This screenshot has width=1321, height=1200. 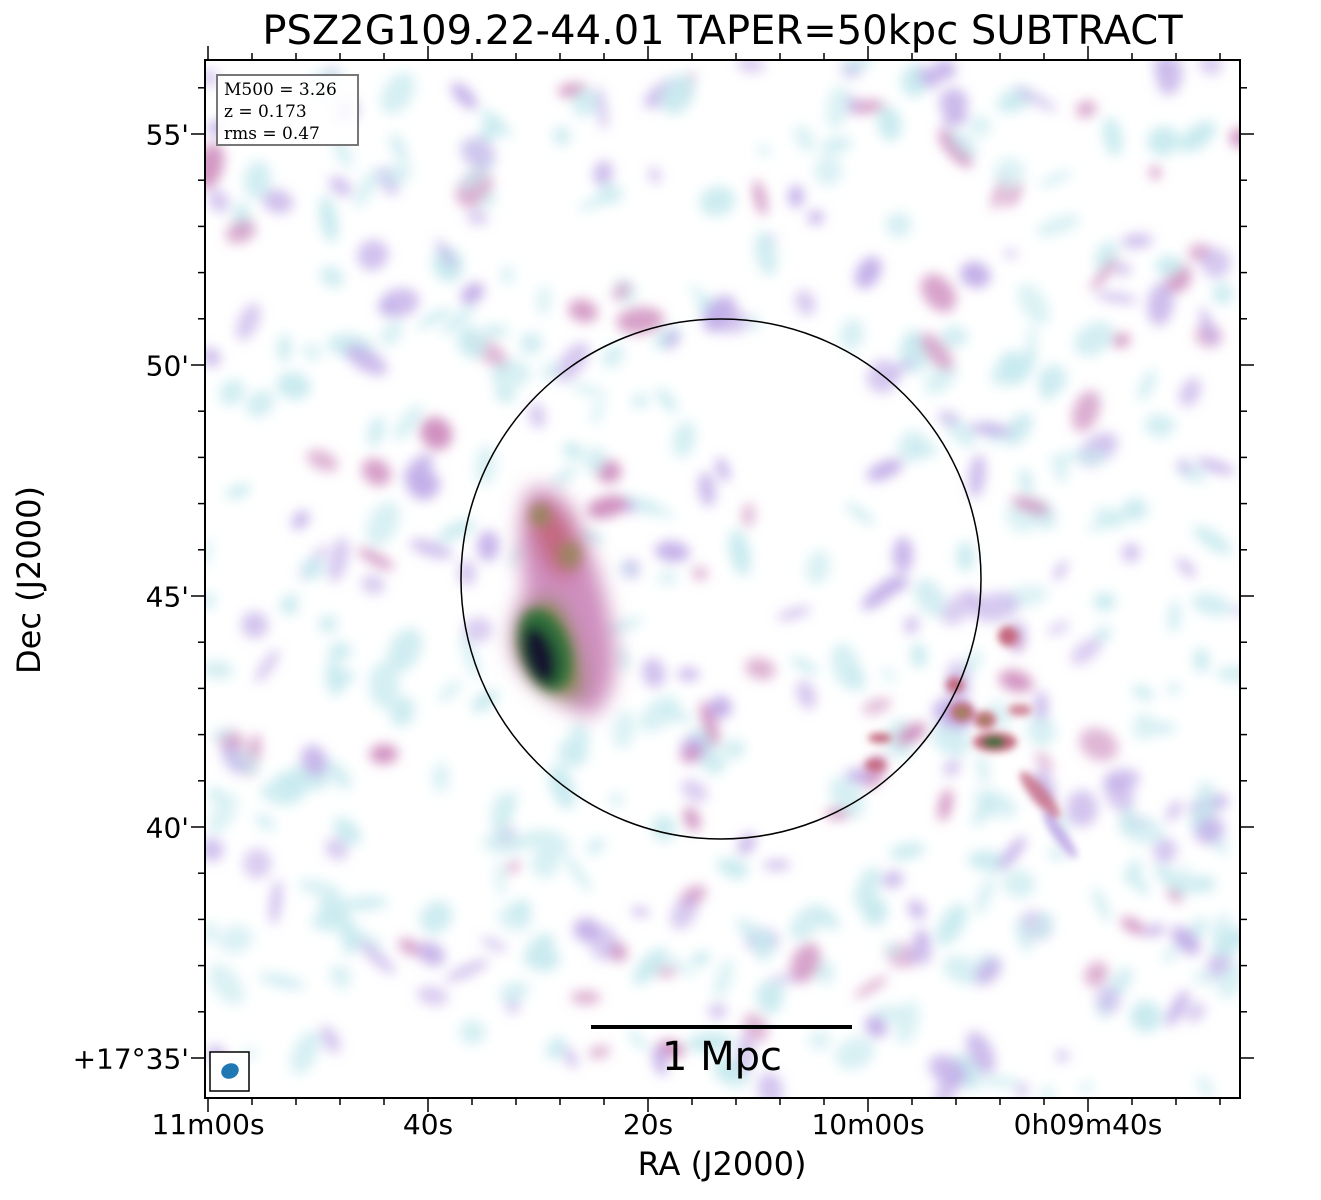 I want to click on beam-ellipse, so click(x=230, y=1071).